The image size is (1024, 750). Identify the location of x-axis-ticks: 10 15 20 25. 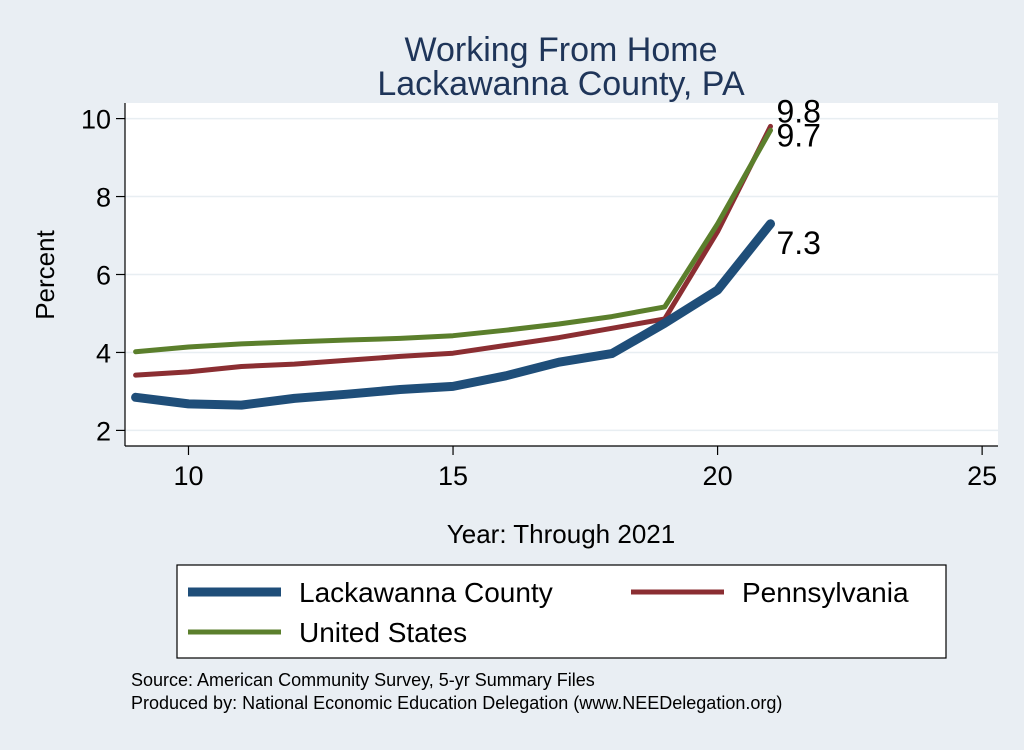
(585, 468).